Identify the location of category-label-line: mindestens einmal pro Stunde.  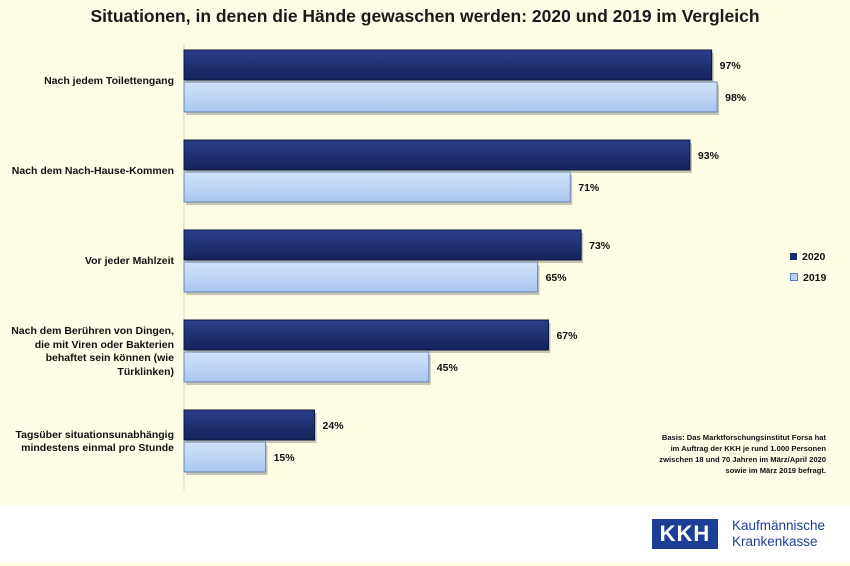
(97, 448).